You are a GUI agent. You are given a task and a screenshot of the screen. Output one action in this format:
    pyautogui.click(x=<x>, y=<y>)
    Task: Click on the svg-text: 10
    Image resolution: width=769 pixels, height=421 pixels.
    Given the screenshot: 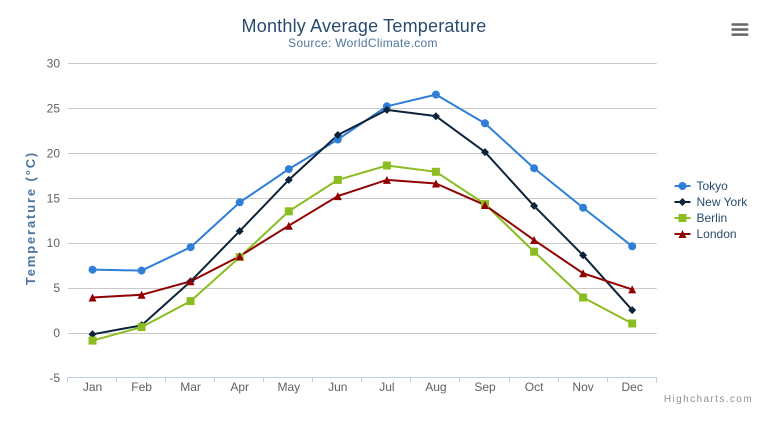 What is the action you would take?
    pyautogui.click(x=54, y=243)
    